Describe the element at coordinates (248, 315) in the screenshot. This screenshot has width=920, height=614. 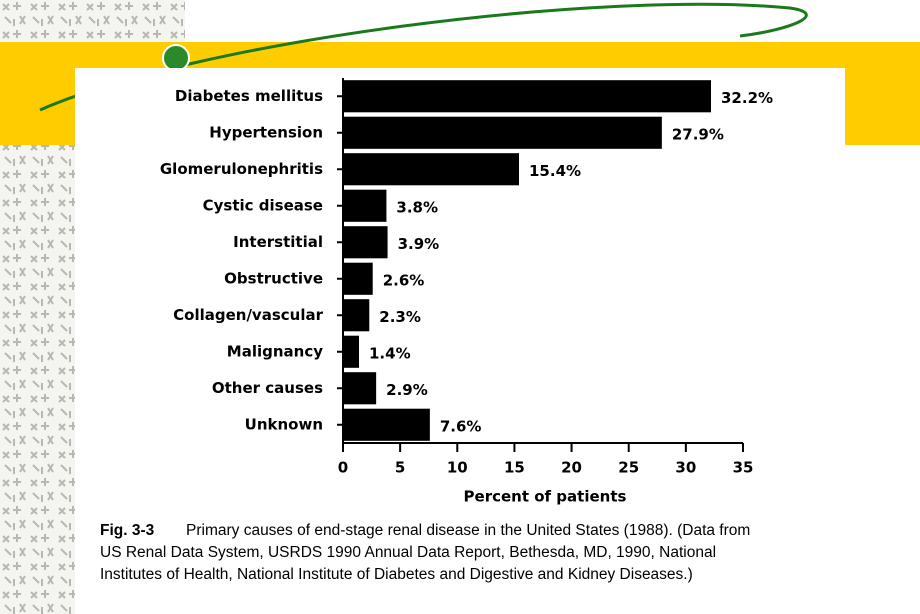
I see `category-label: Collagen/vascular` at that location.